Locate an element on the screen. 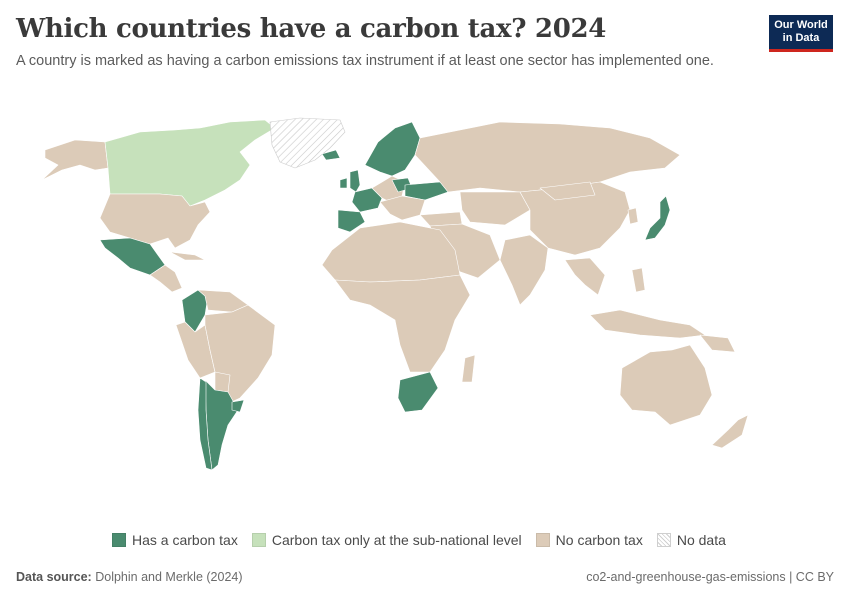  region-philippines is located at coordinates (638, 280).